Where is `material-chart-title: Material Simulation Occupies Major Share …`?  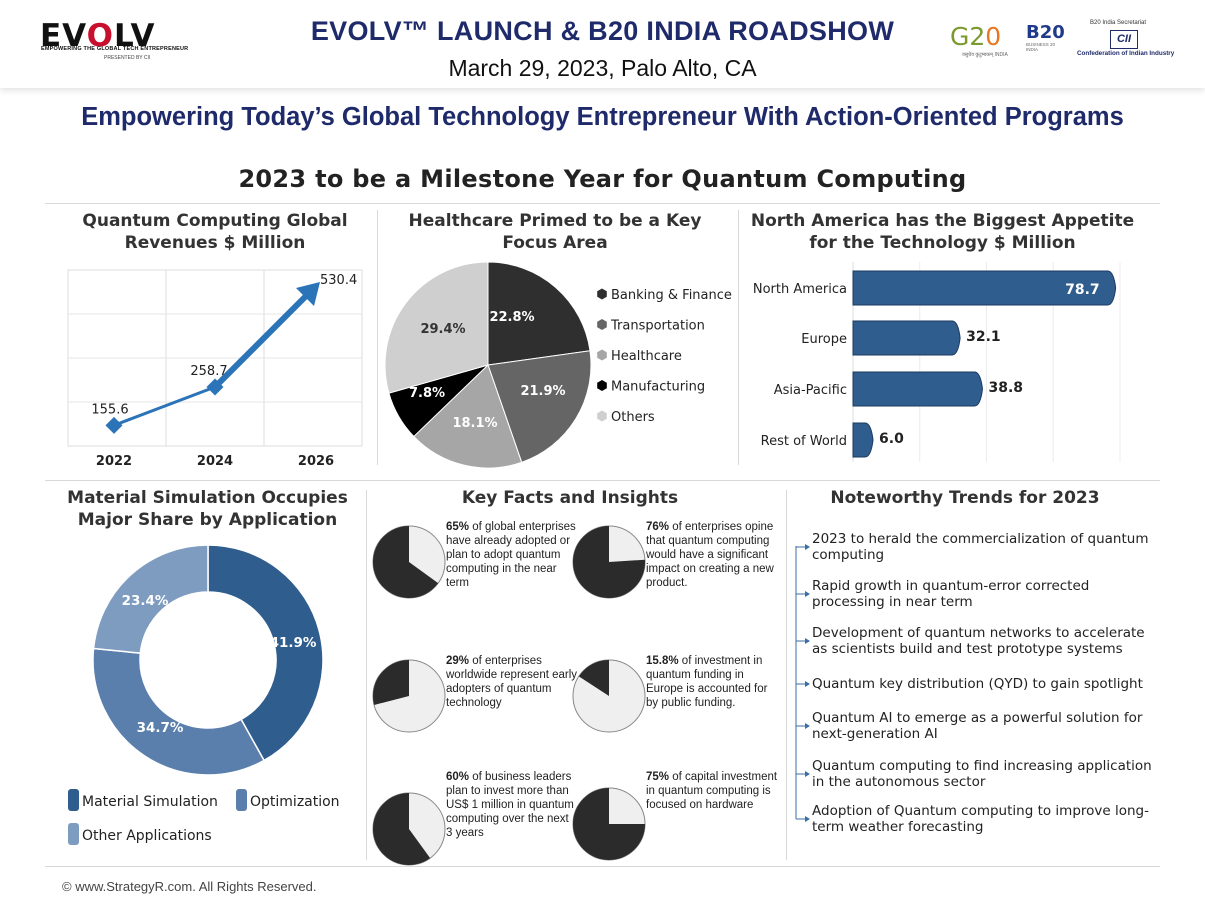 material-chart-title: Material Simulation Occupies Major Share … is located at coordinates (207, 509).